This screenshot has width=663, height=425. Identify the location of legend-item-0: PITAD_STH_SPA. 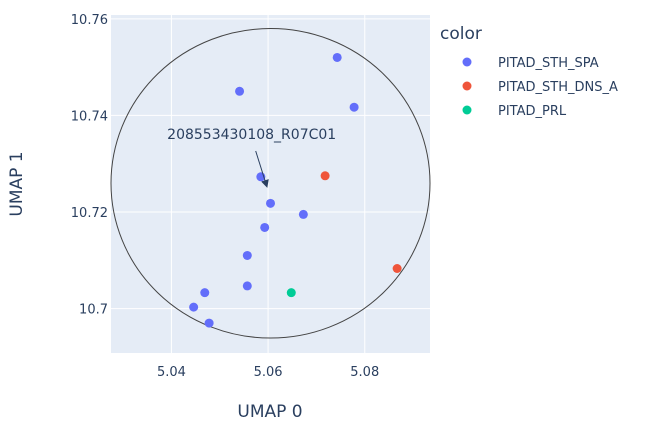
(548, 63).